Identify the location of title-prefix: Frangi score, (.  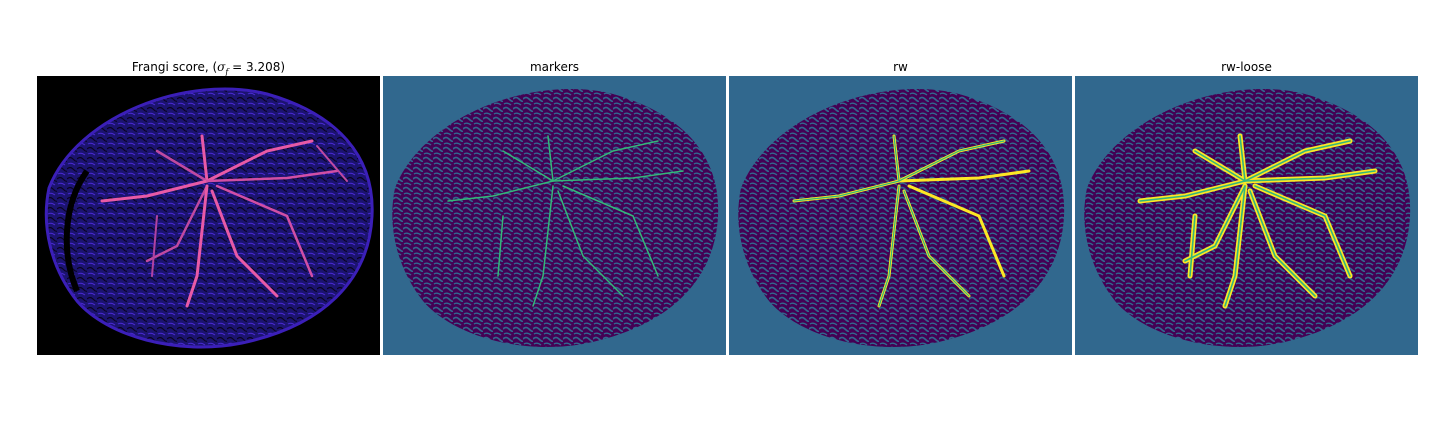
(174, 67).